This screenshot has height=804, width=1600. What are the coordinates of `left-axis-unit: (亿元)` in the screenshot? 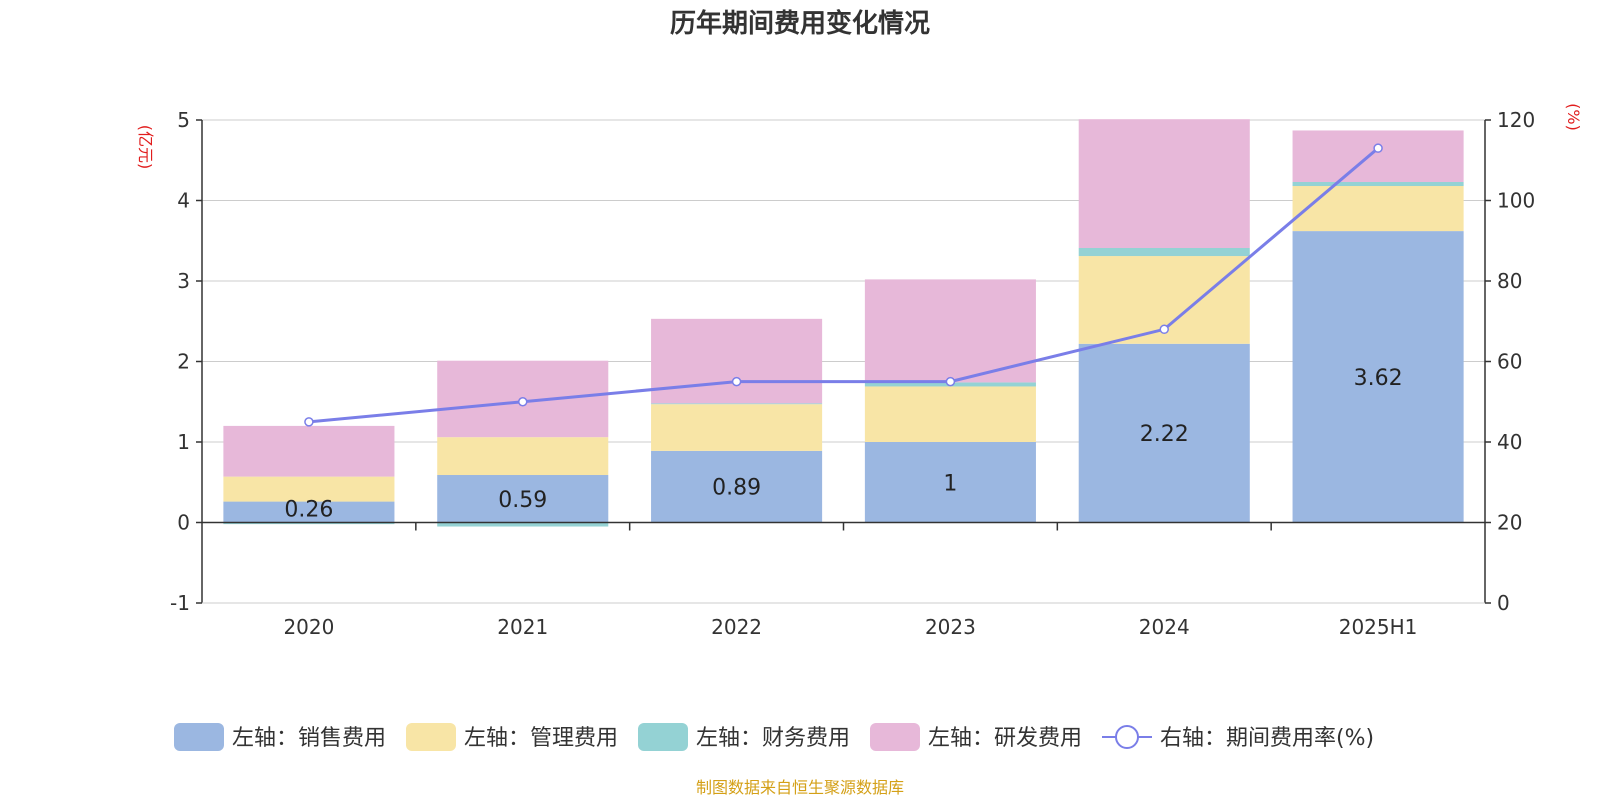 It's located at (145, 147).